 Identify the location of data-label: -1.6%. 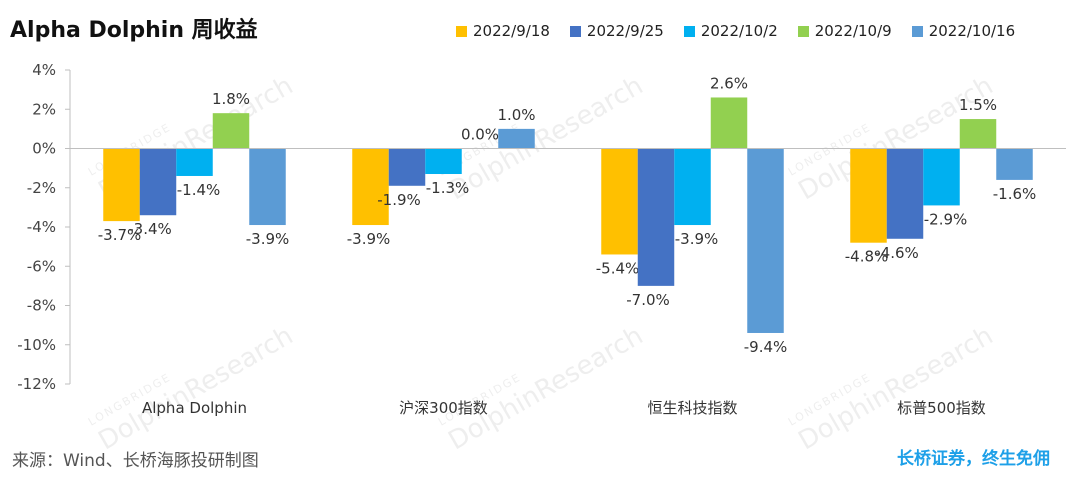
(1015, 194).